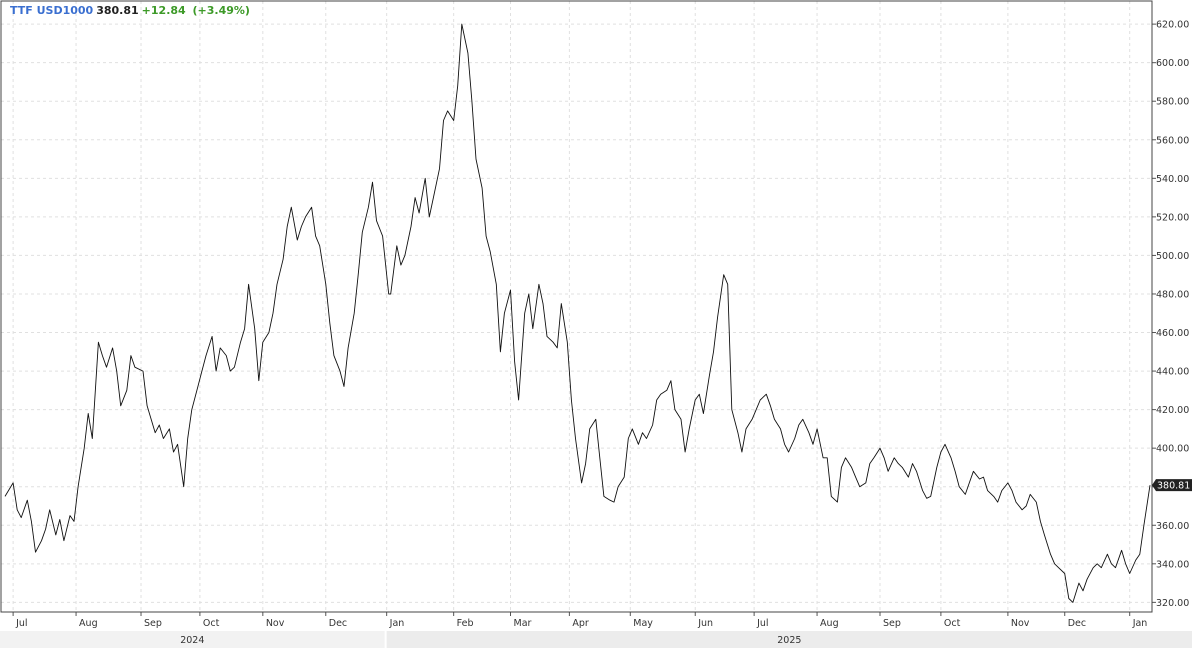 The width and height of the screenshot is (1192, 652). I want to click on last-price-tag-text: 380.81, so click(1173, 486).